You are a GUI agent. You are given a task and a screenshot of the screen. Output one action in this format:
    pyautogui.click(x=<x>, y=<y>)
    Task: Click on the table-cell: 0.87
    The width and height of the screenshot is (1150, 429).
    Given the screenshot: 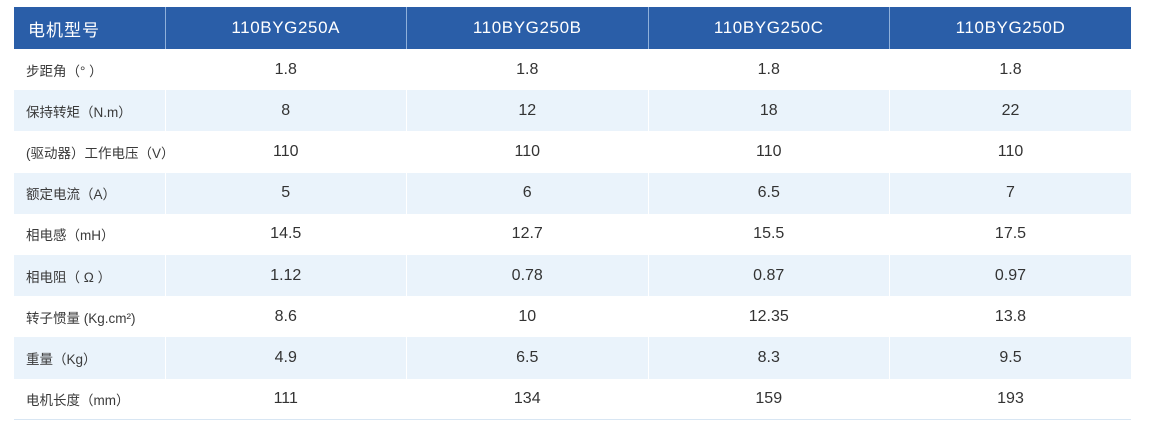 What is the action you would take?
    pyautogui.click(x=768, y=275)
    